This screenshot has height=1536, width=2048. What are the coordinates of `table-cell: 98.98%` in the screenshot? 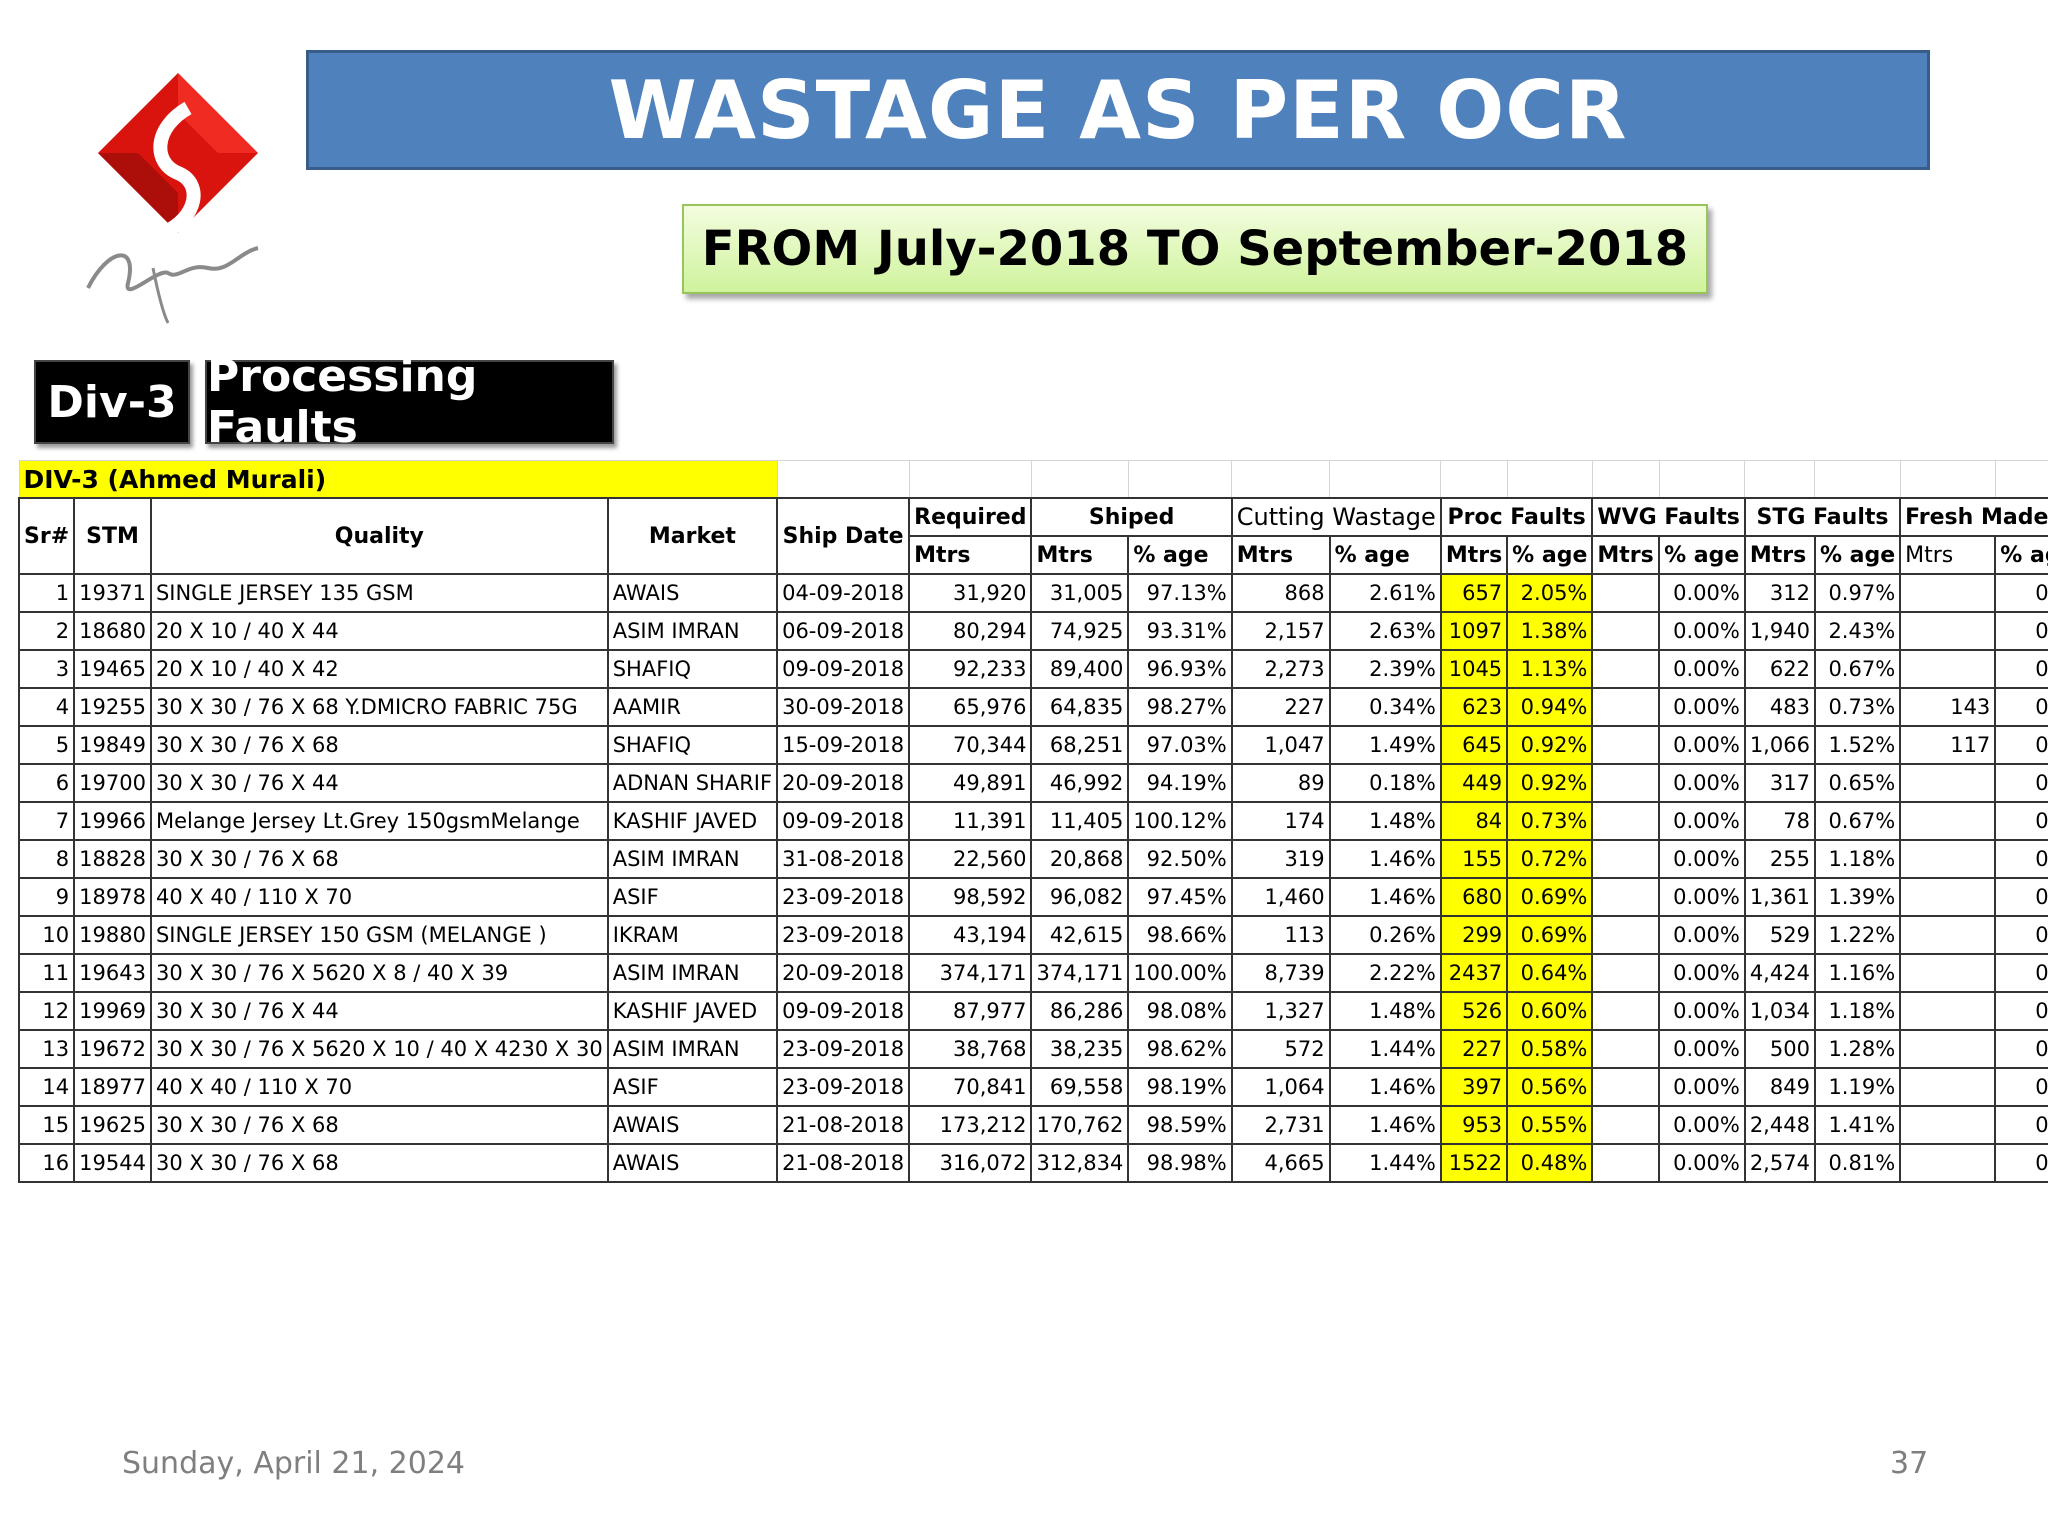 It's located at (1180, 1163).